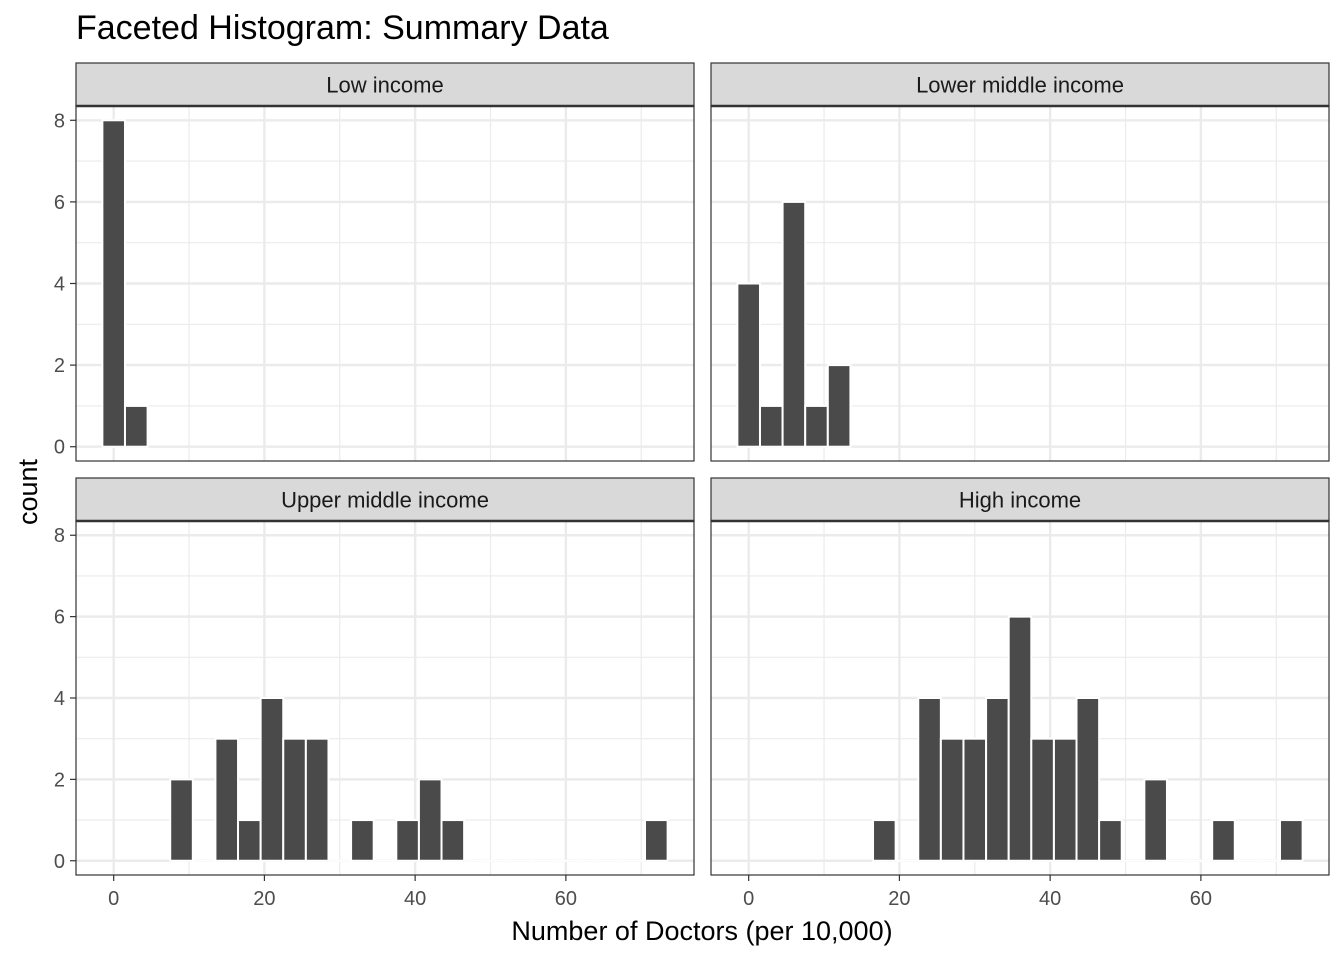 Image resolution: width=1344 pixels, height=960 pixels. I want to click on chart-title: Faceted Histogram: Summary Data, so click(342, 28).